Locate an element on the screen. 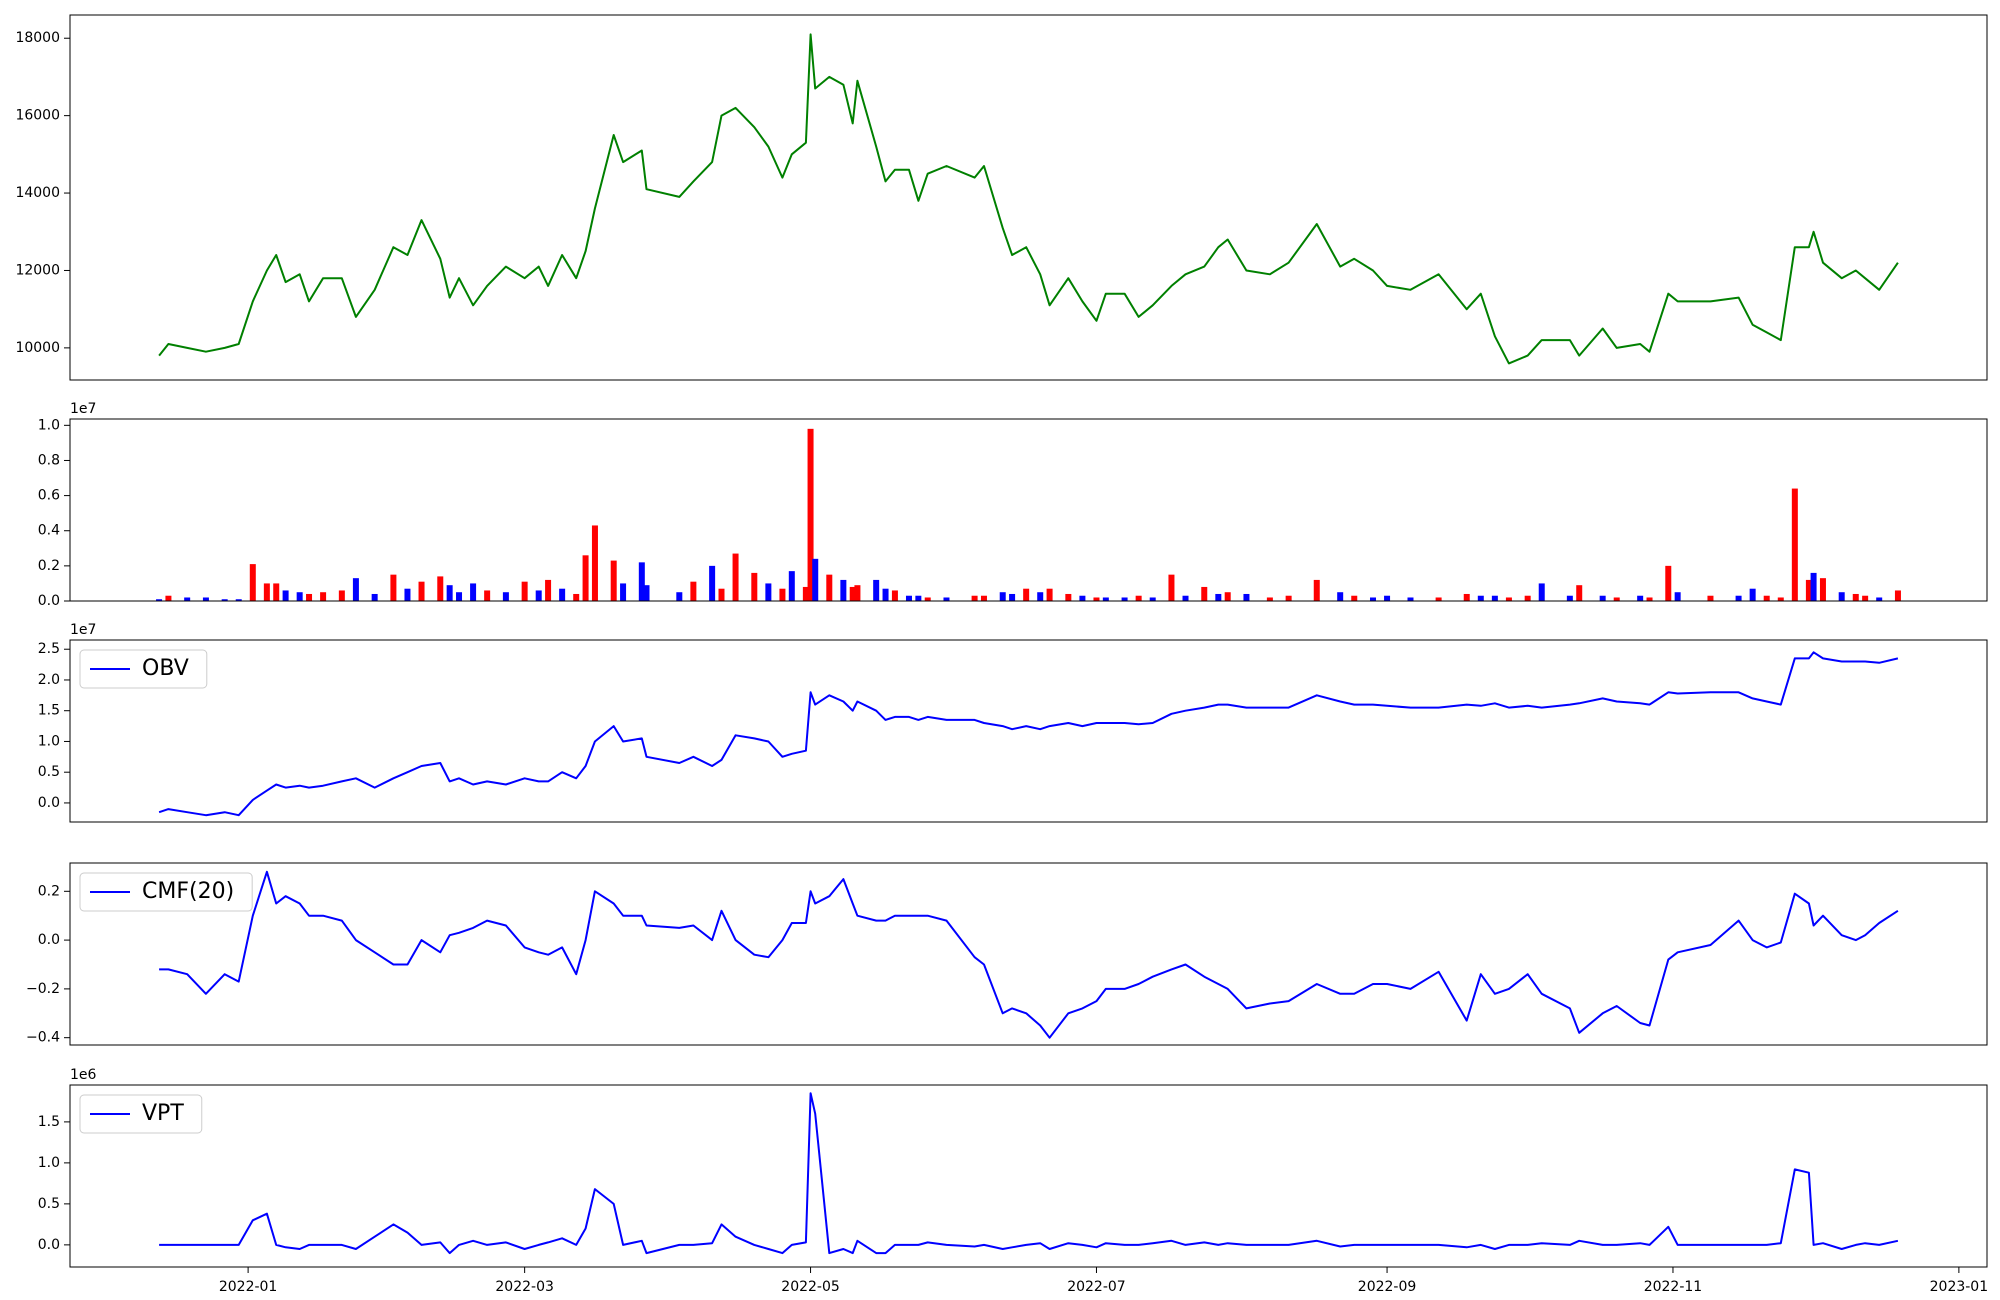 The height and width of the screenshot is (1300, 2000). y-tick-label: 0.8 is located at coordinates (49, 460).